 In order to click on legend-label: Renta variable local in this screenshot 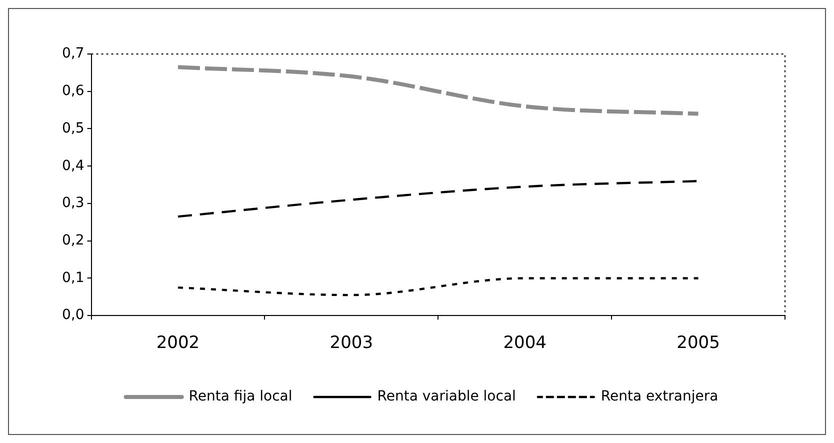, I will do `click(446, 396)`.